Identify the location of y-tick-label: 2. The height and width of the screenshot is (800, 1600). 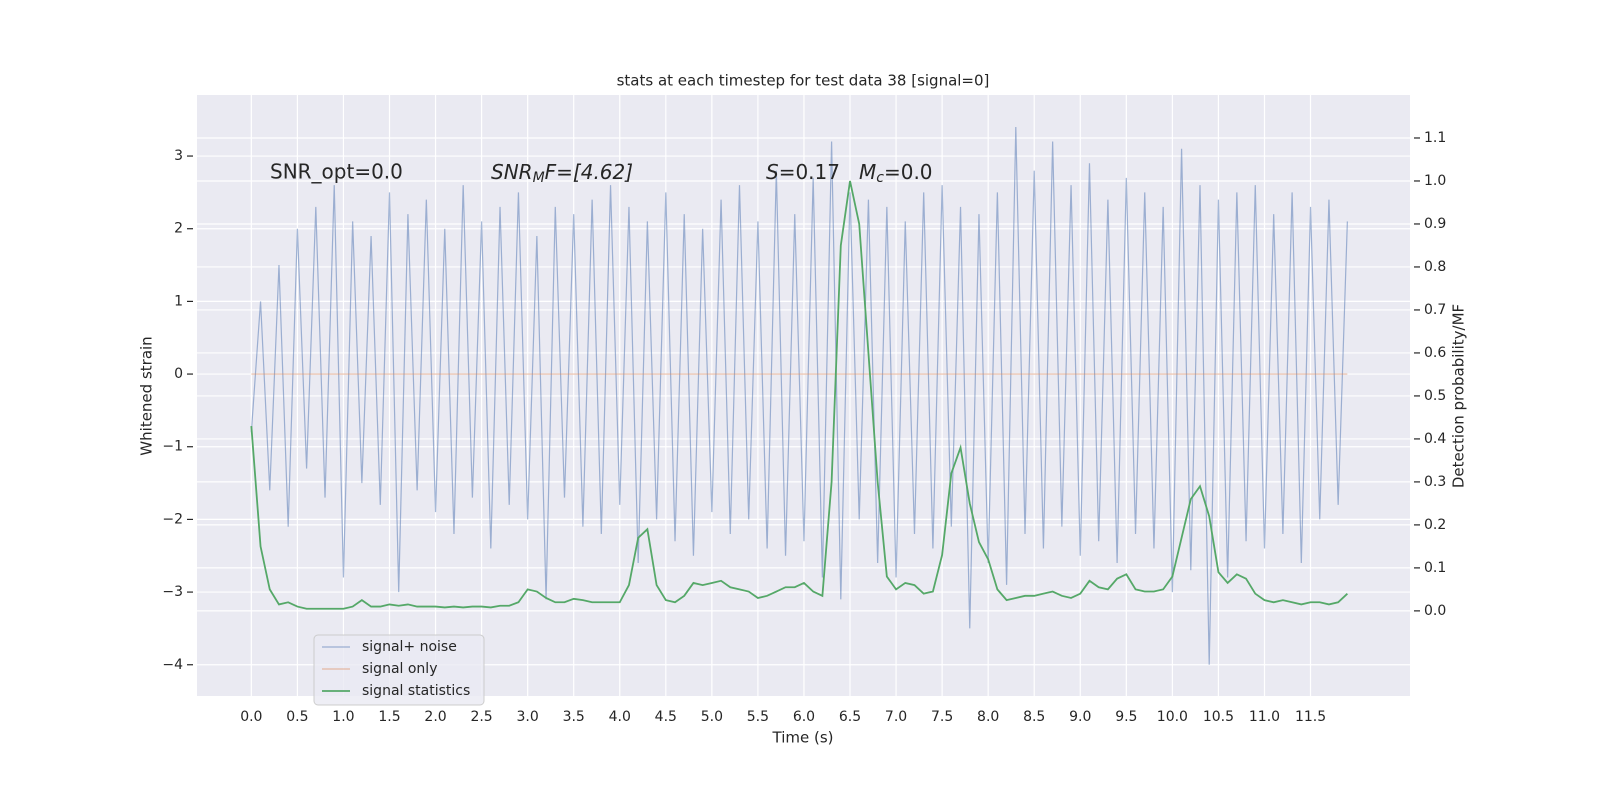
(178, 229).